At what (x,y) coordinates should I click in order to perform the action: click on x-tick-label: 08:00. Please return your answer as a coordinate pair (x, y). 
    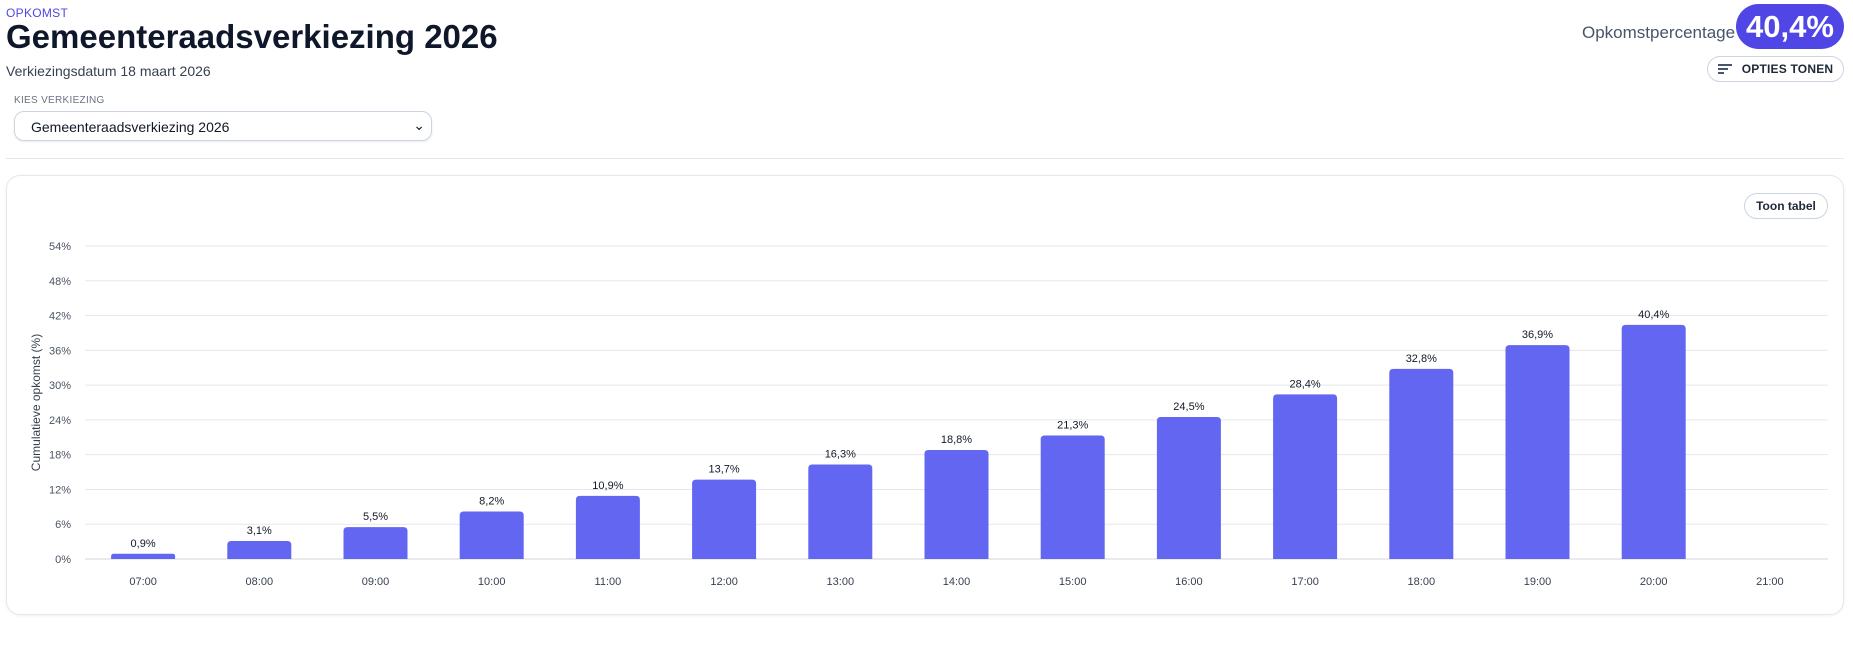
    Looking at the image, I should click on (260, 582).